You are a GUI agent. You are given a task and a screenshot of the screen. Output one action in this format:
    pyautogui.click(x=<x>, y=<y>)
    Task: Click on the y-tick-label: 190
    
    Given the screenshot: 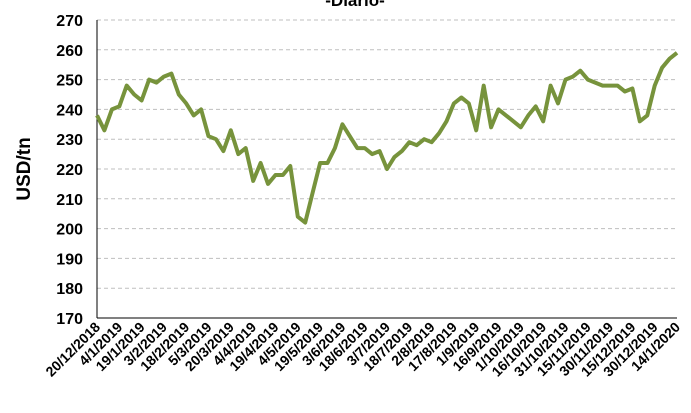 What is the action you would take?
    pyautogui.click(x=69, y=259)
    